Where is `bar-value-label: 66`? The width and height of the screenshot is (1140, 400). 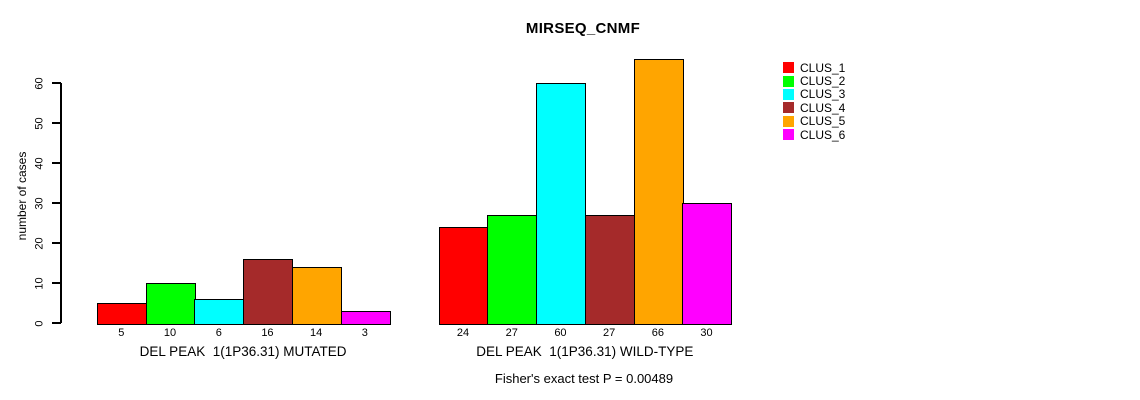
bar-value-label: 66 is located at coordinates (657, 333).